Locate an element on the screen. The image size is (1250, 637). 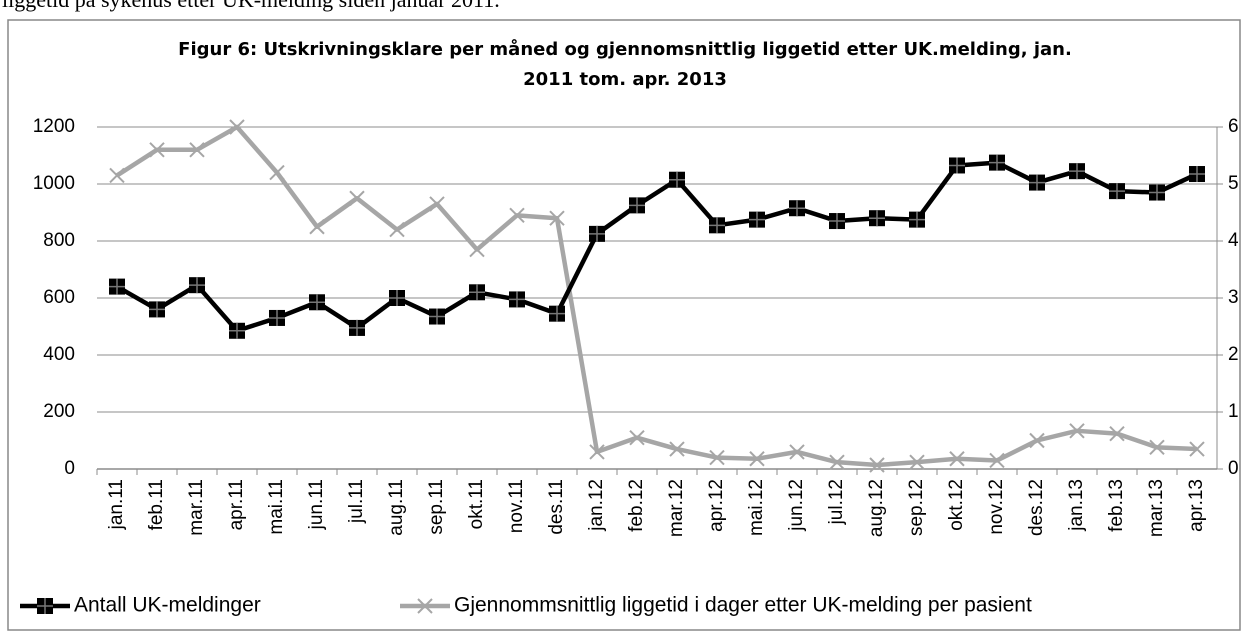
y2-tick-label: 3 is located at coordinates (1233, 297).